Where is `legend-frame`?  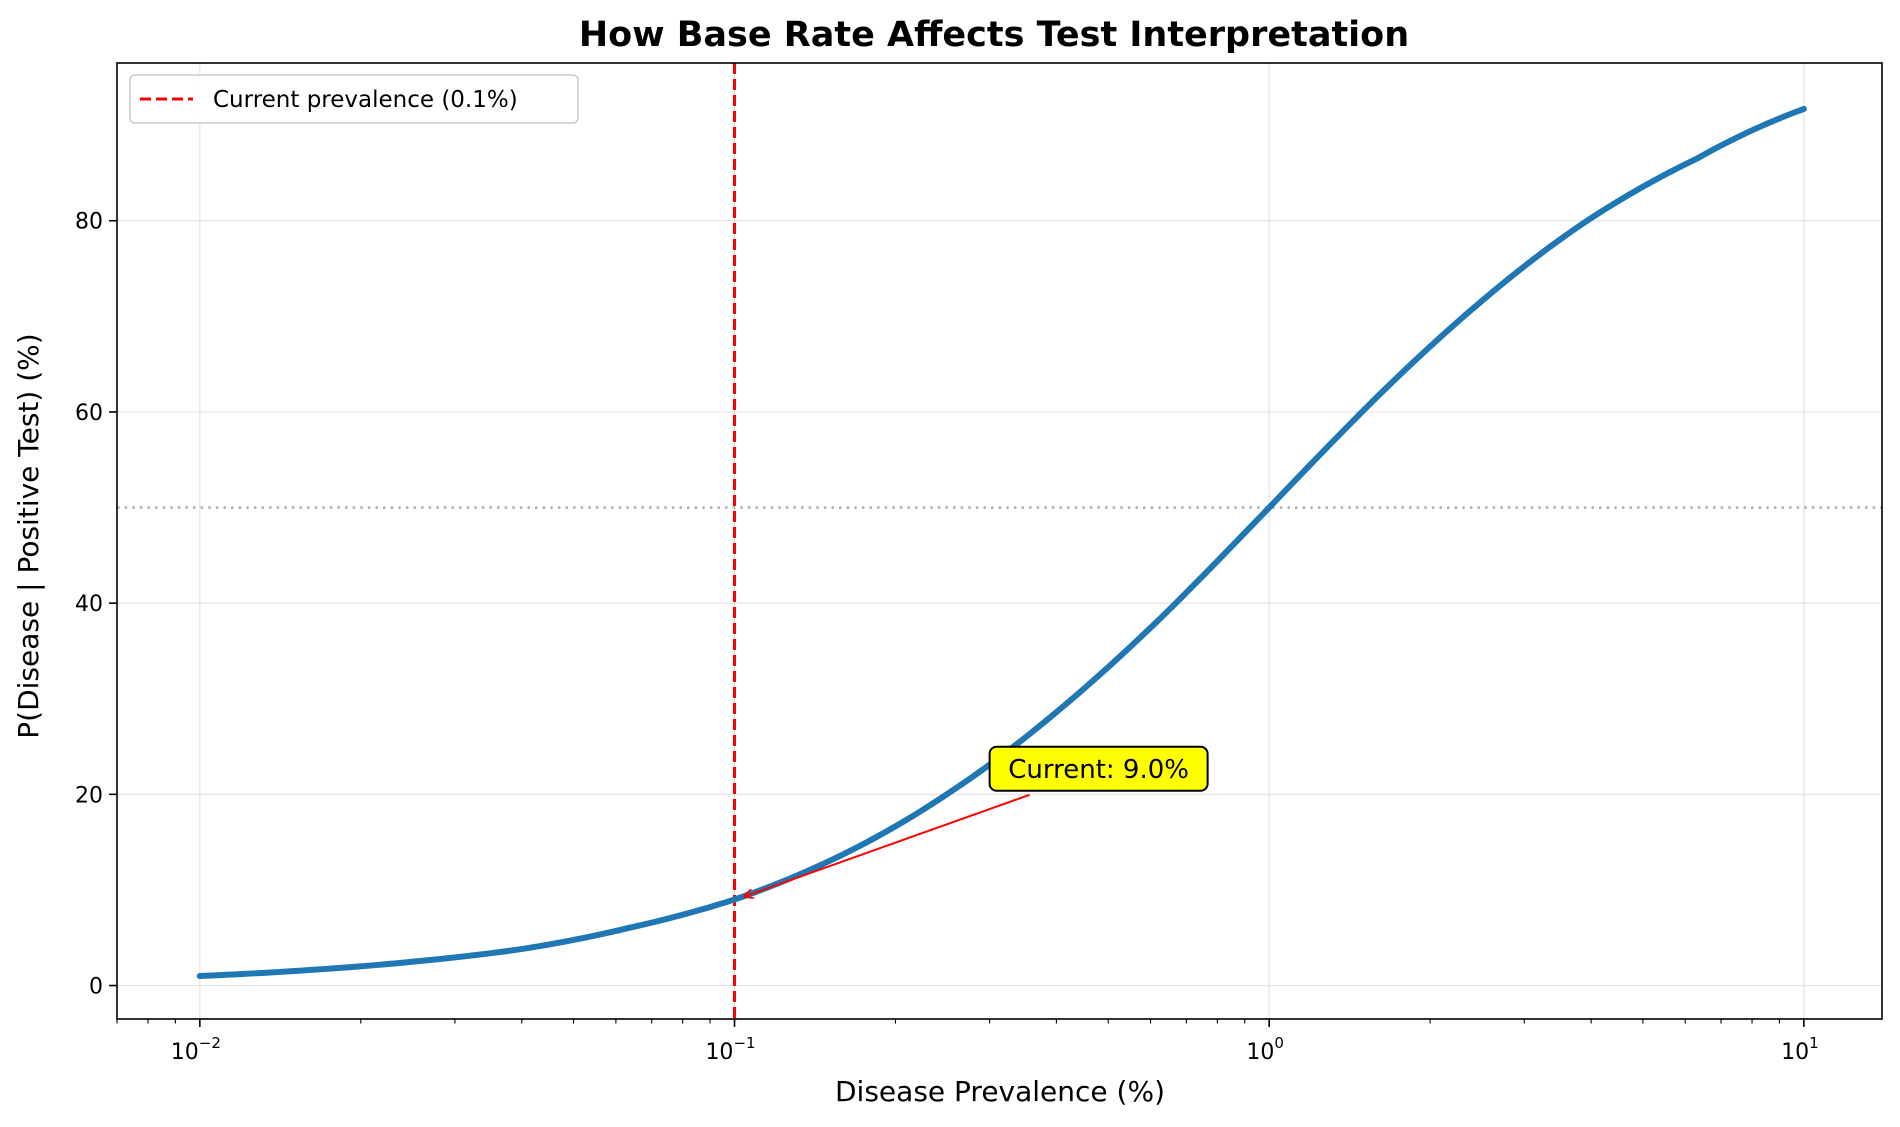
legend-frame is located at coordinates (354, 99).